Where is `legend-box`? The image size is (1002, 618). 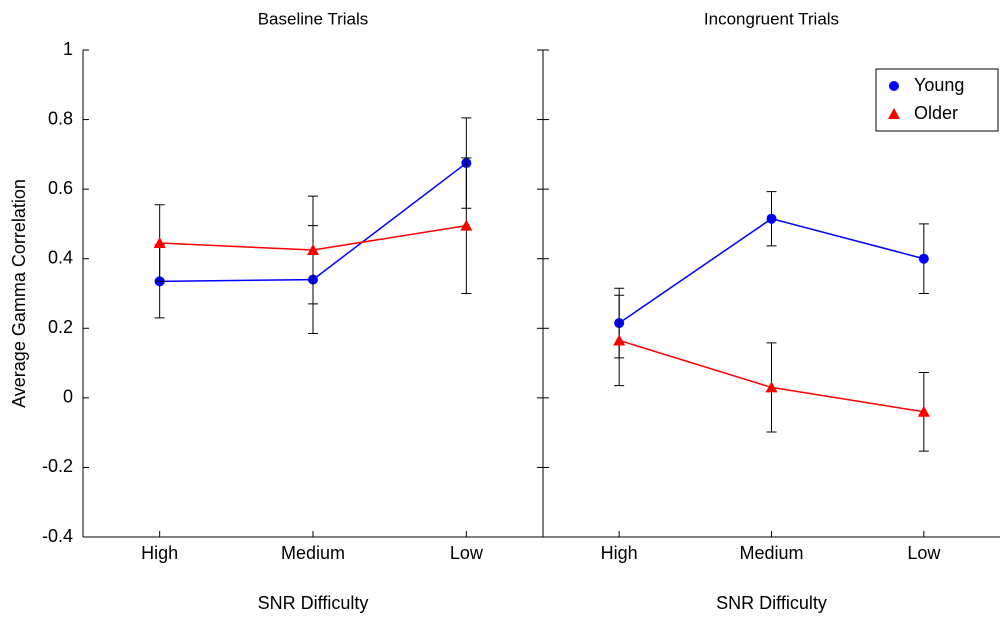 legend-box is located at coordinates (937, 100).